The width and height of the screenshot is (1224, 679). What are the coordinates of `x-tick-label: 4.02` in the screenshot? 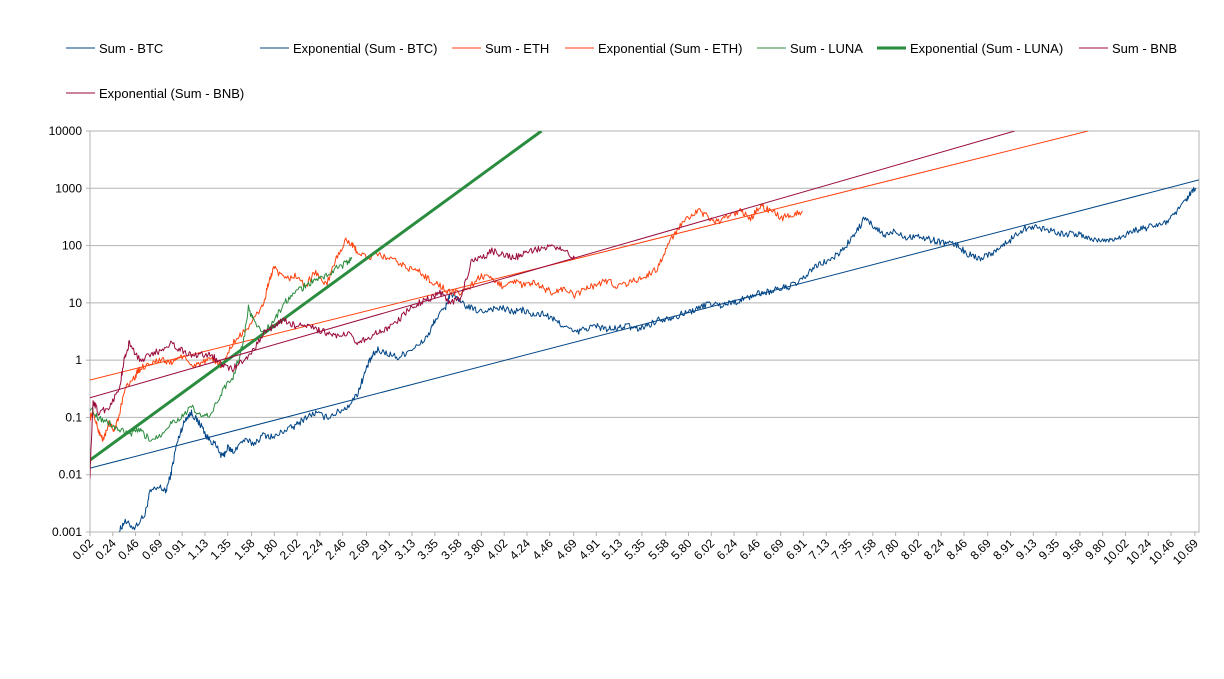 It's located at (497, 549).